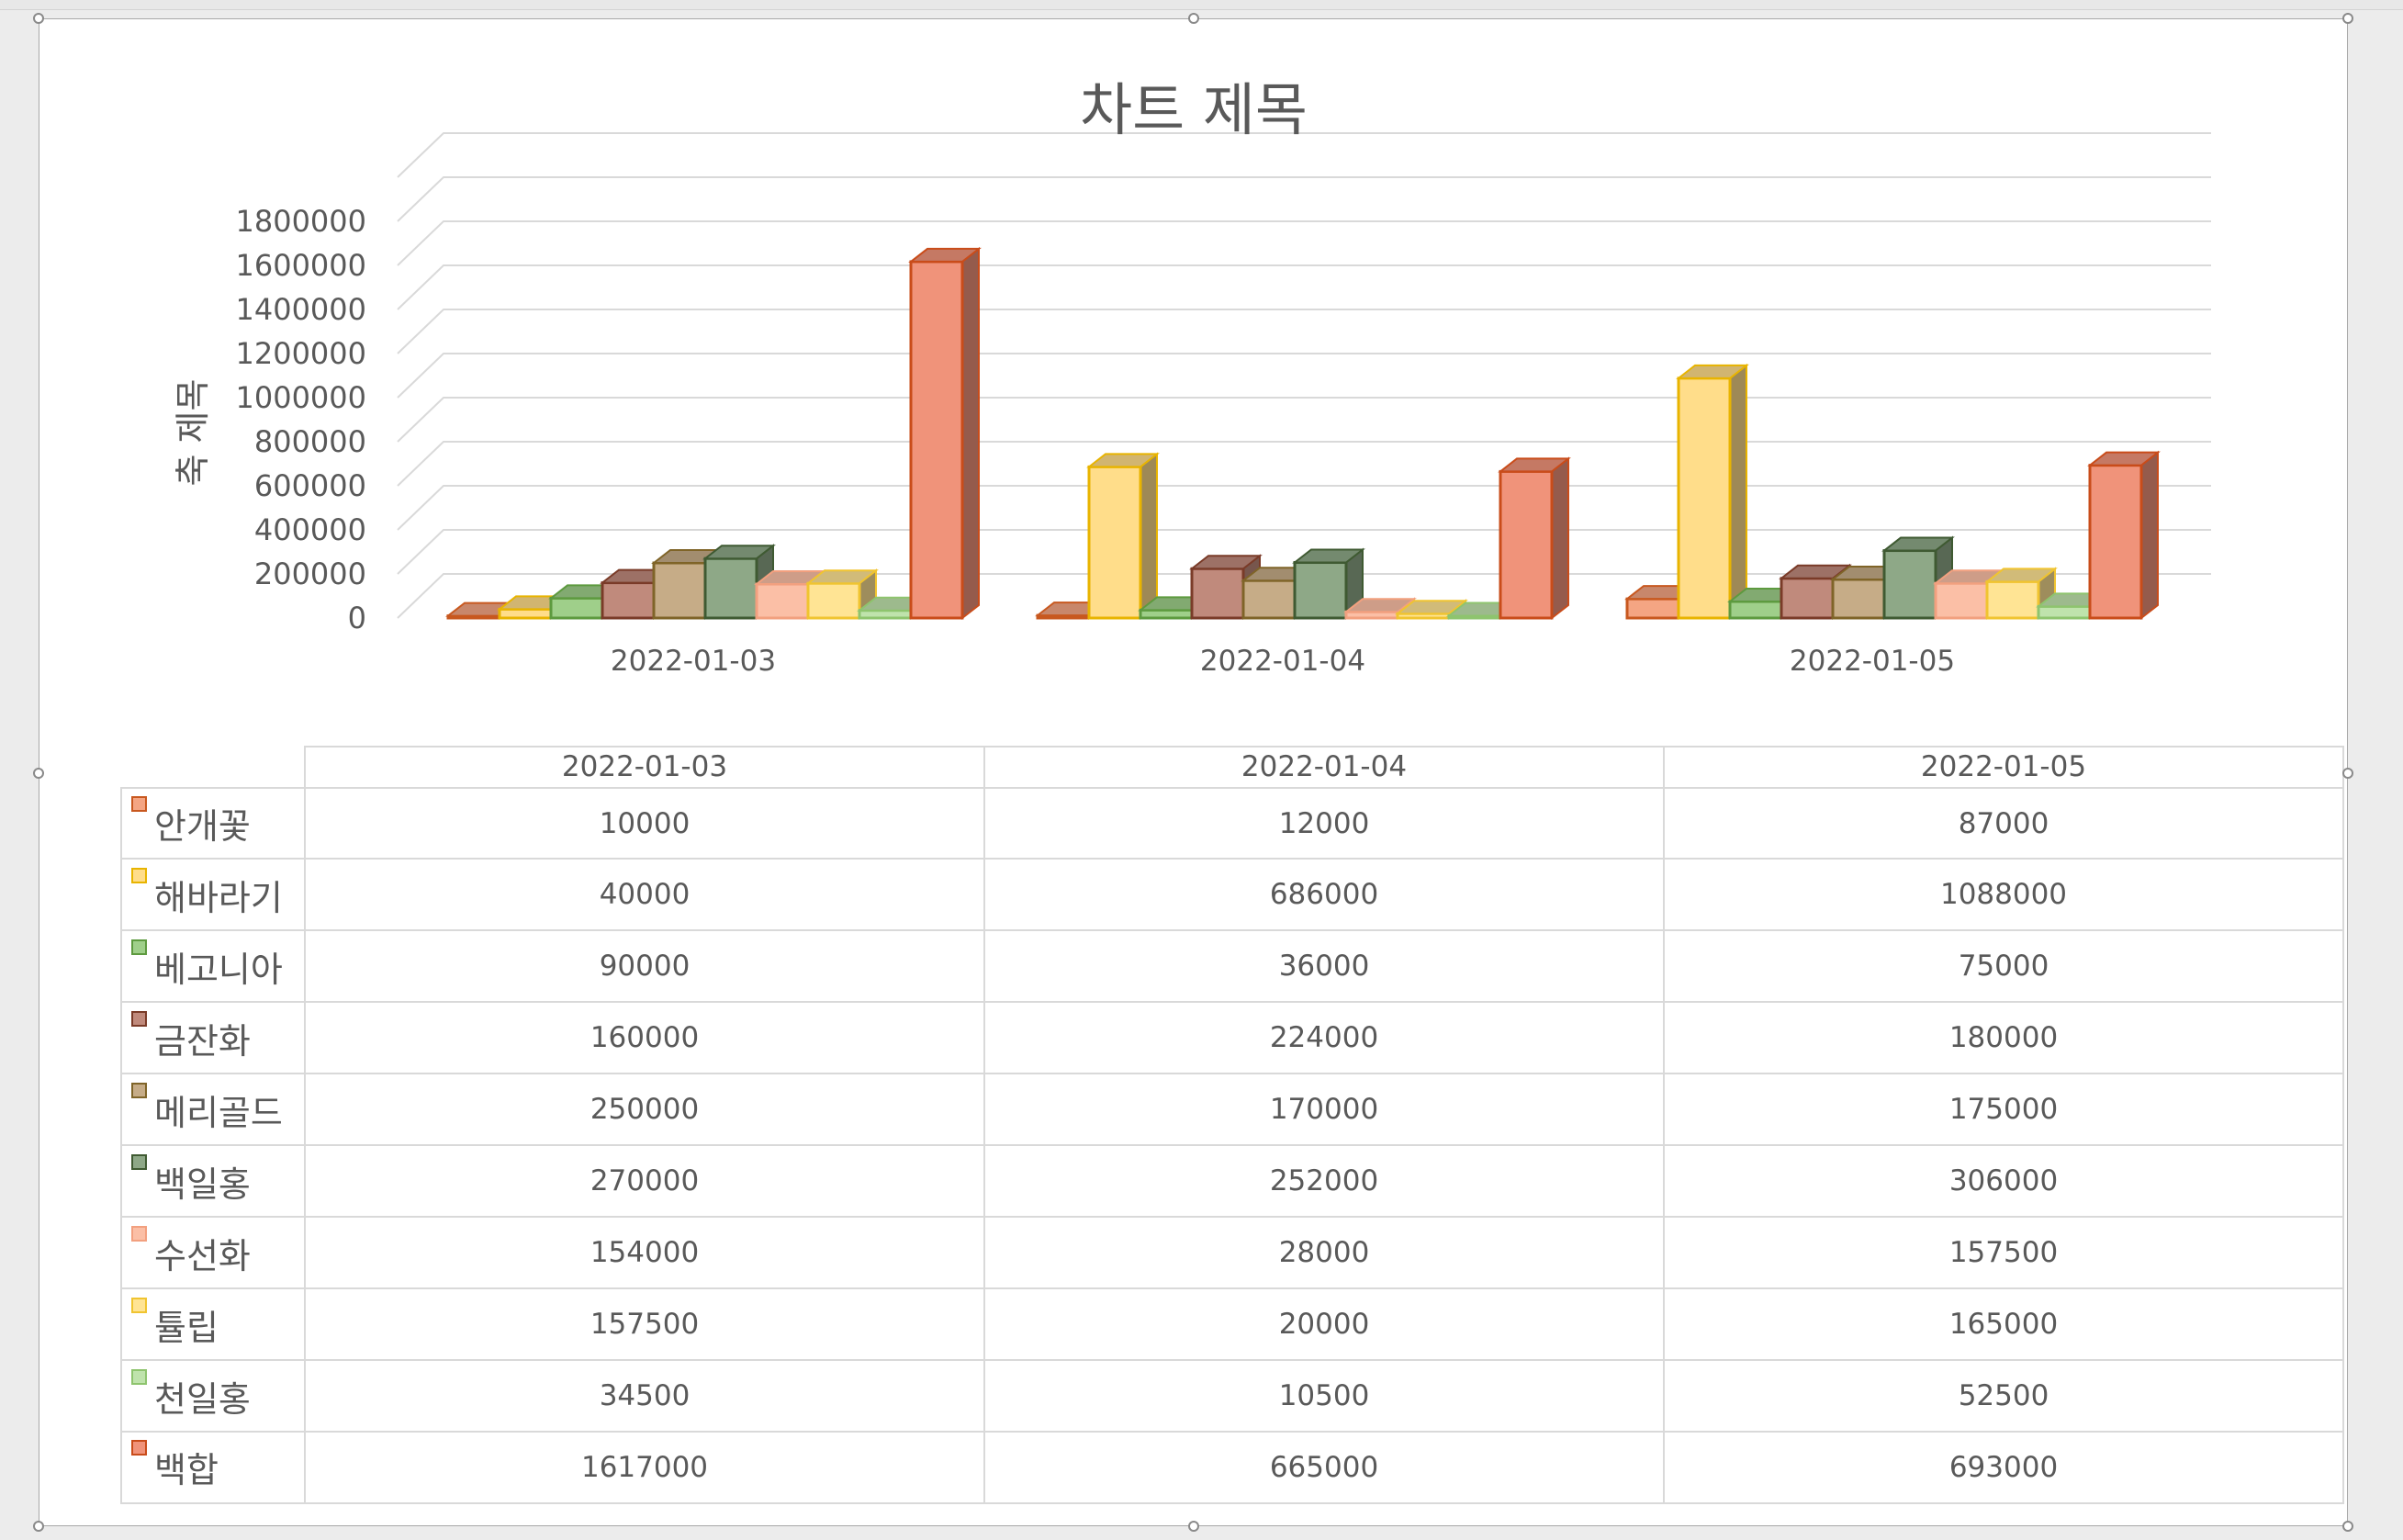 This screenshot has width=2403, height=1540. I want to click on legend-label: 천일홍, so click(202, 1399).